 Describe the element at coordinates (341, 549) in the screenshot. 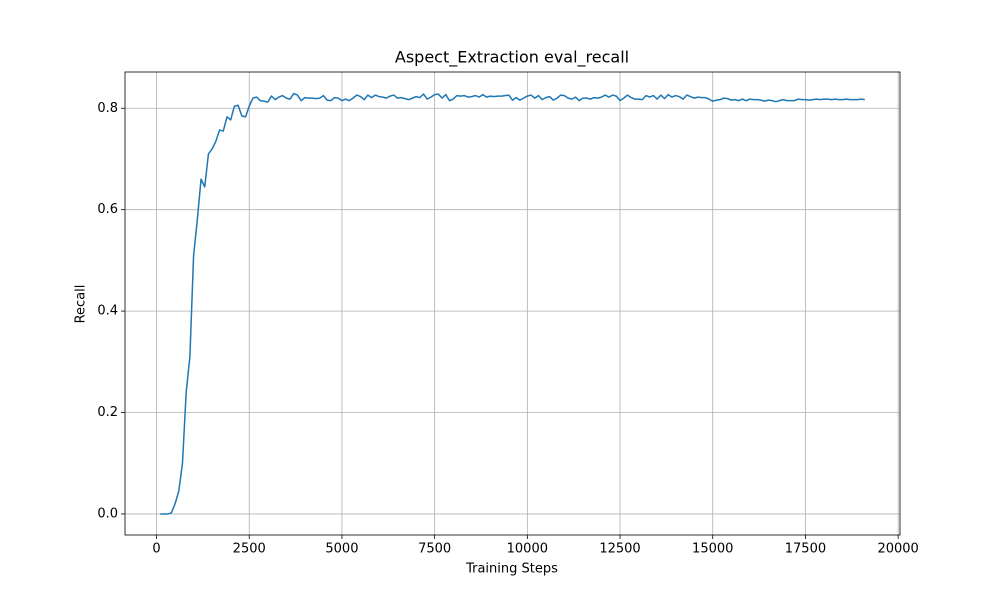

I see `x-tick-label: 5000` at that location.